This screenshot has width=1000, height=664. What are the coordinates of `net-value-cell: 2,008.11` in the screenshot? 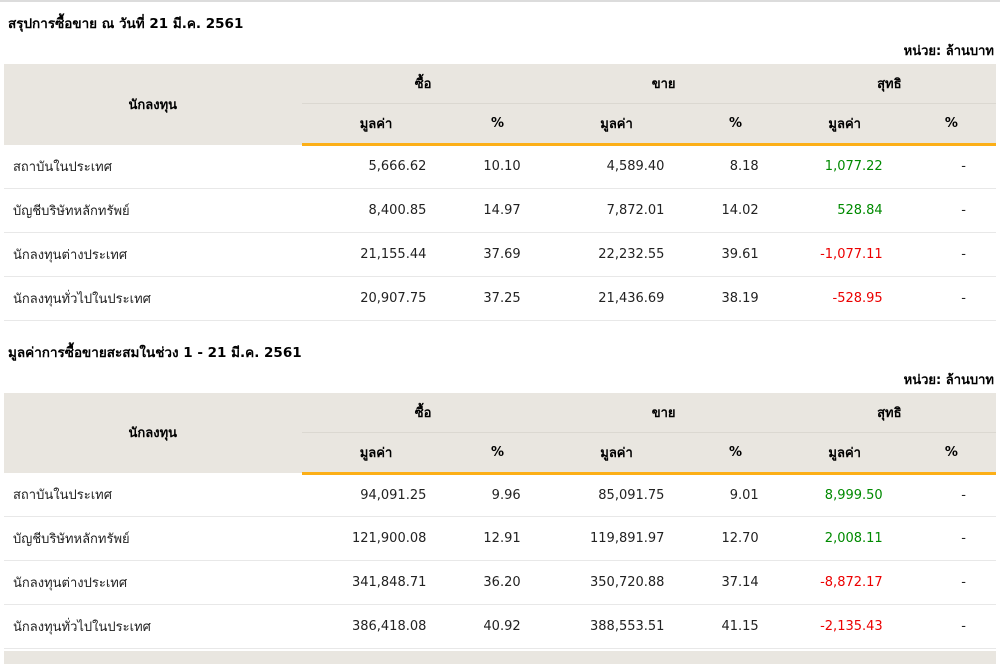 It's located at (844, 538).